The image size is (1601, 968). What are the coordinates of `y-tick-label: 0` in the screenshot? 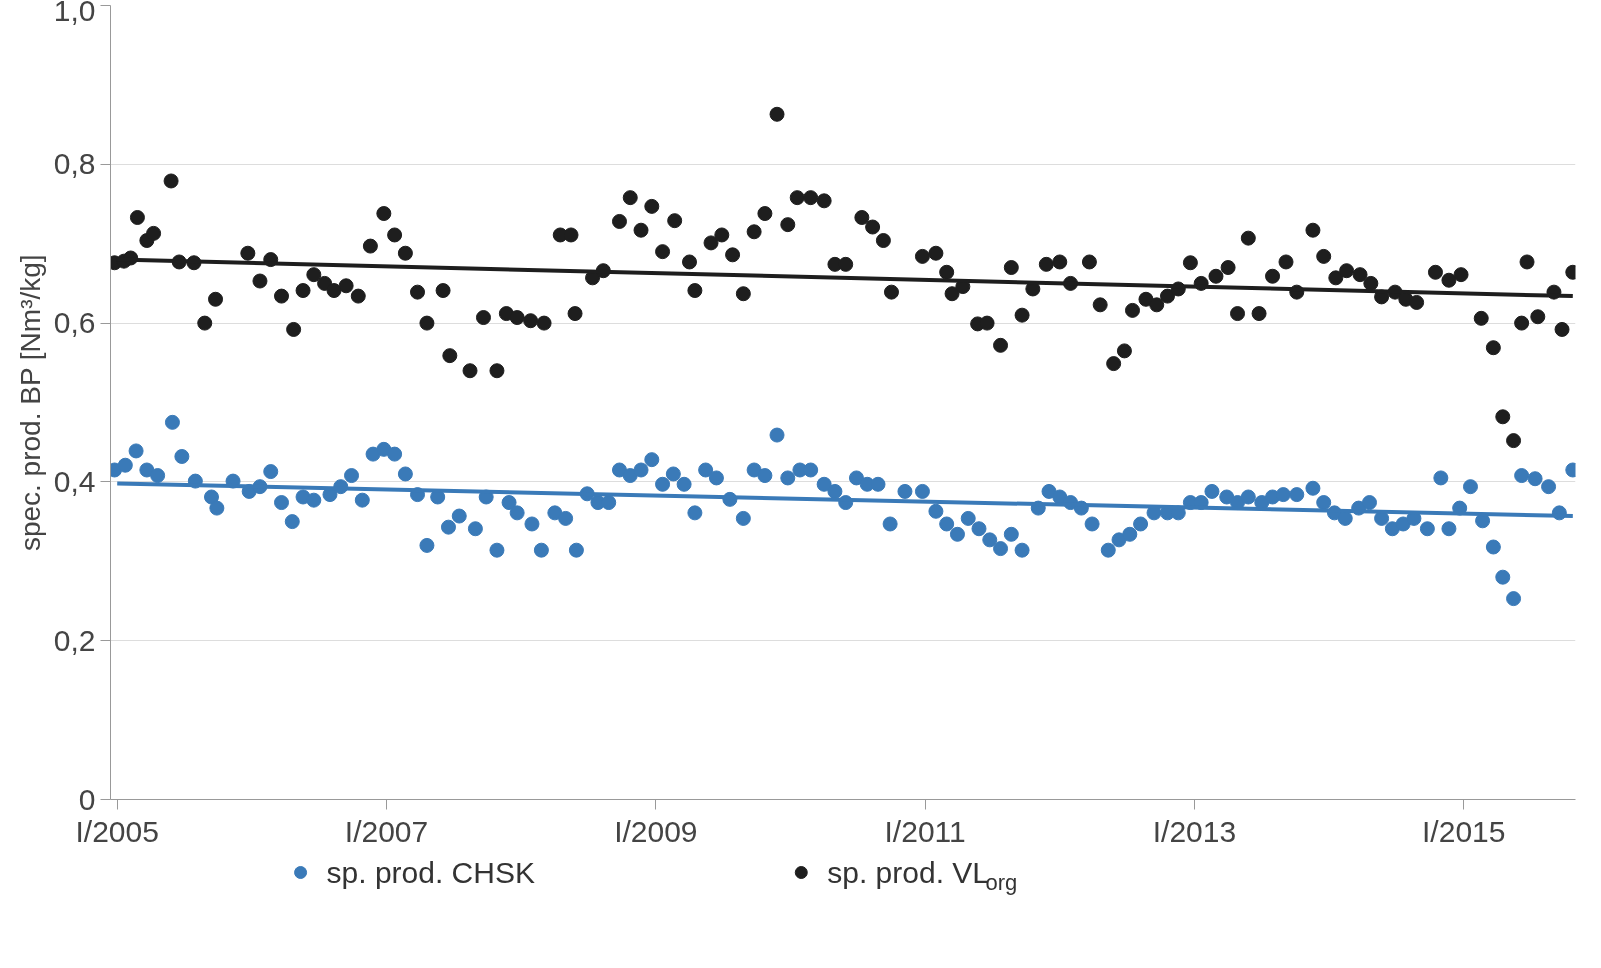 It's located at (87, 799).